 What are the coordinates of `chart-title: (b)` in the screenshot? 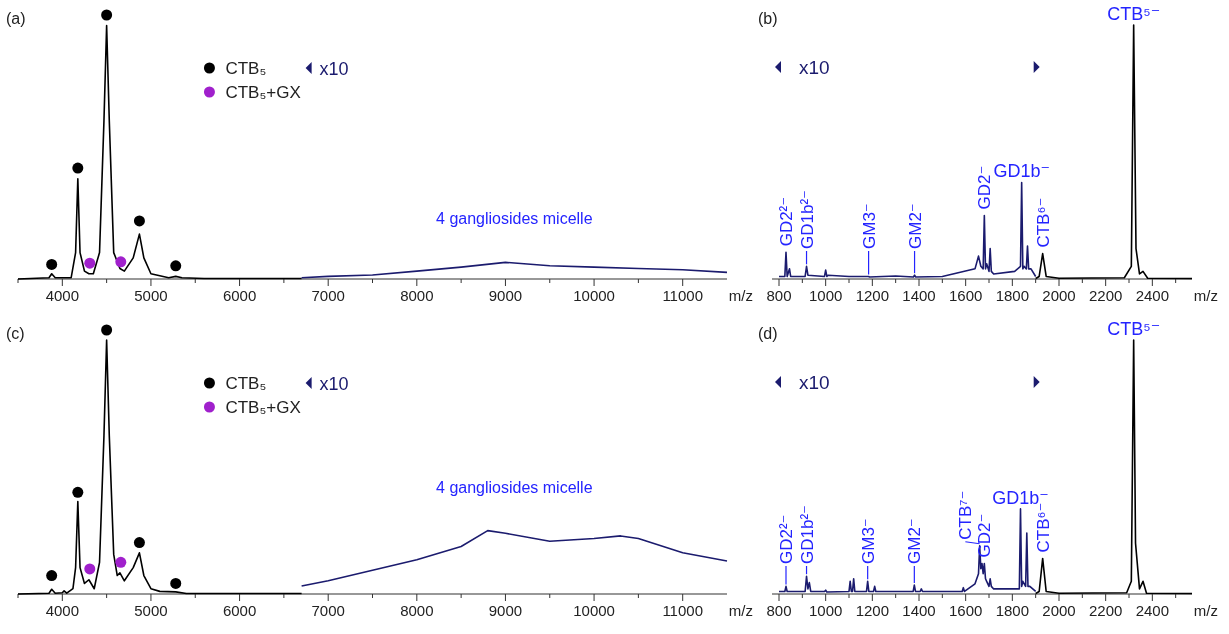 It's located at (768, 18).